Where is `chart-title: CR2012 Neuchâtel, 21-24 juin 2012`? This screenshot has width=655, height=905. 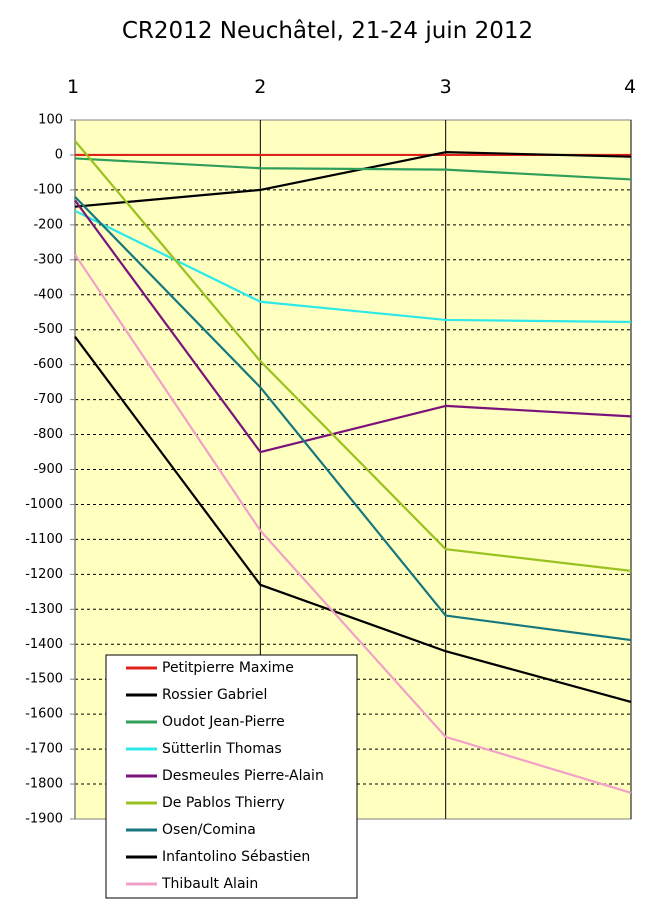
chart-title: CR2012 Neuchâtel, 21-24 juin 2012 is located at coordinates (327, 31).